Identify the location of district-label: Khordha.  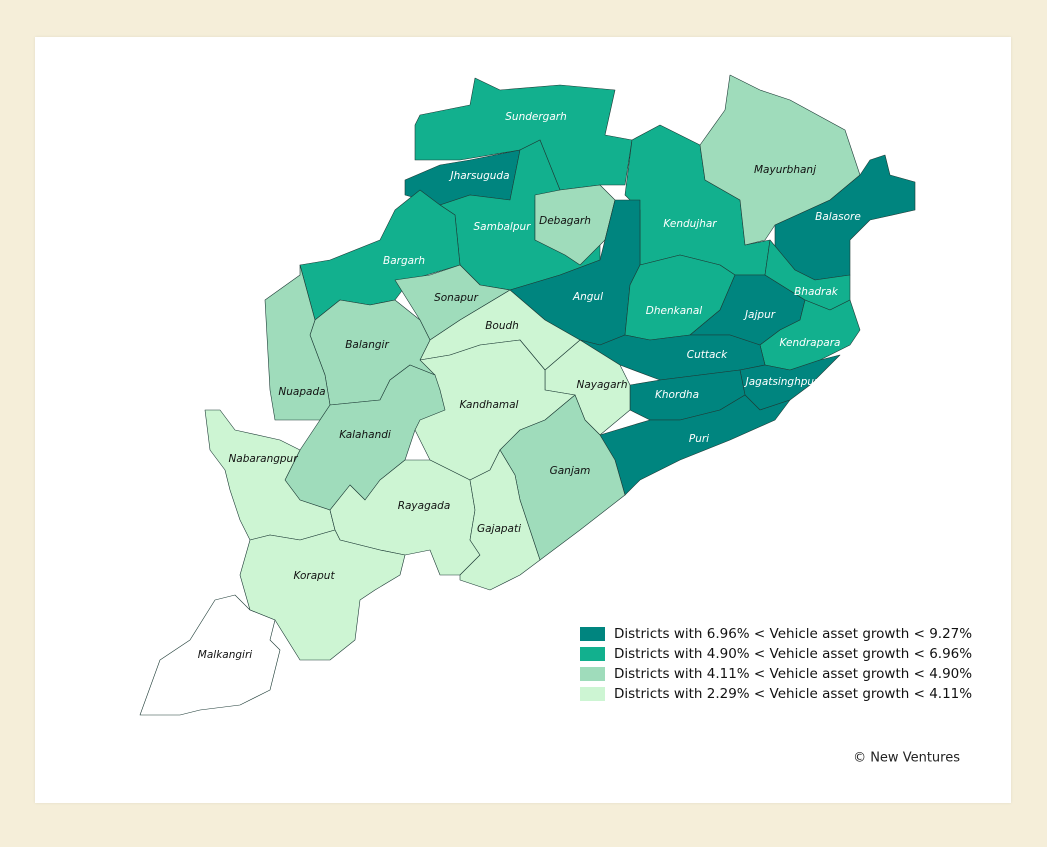
(677, 395).